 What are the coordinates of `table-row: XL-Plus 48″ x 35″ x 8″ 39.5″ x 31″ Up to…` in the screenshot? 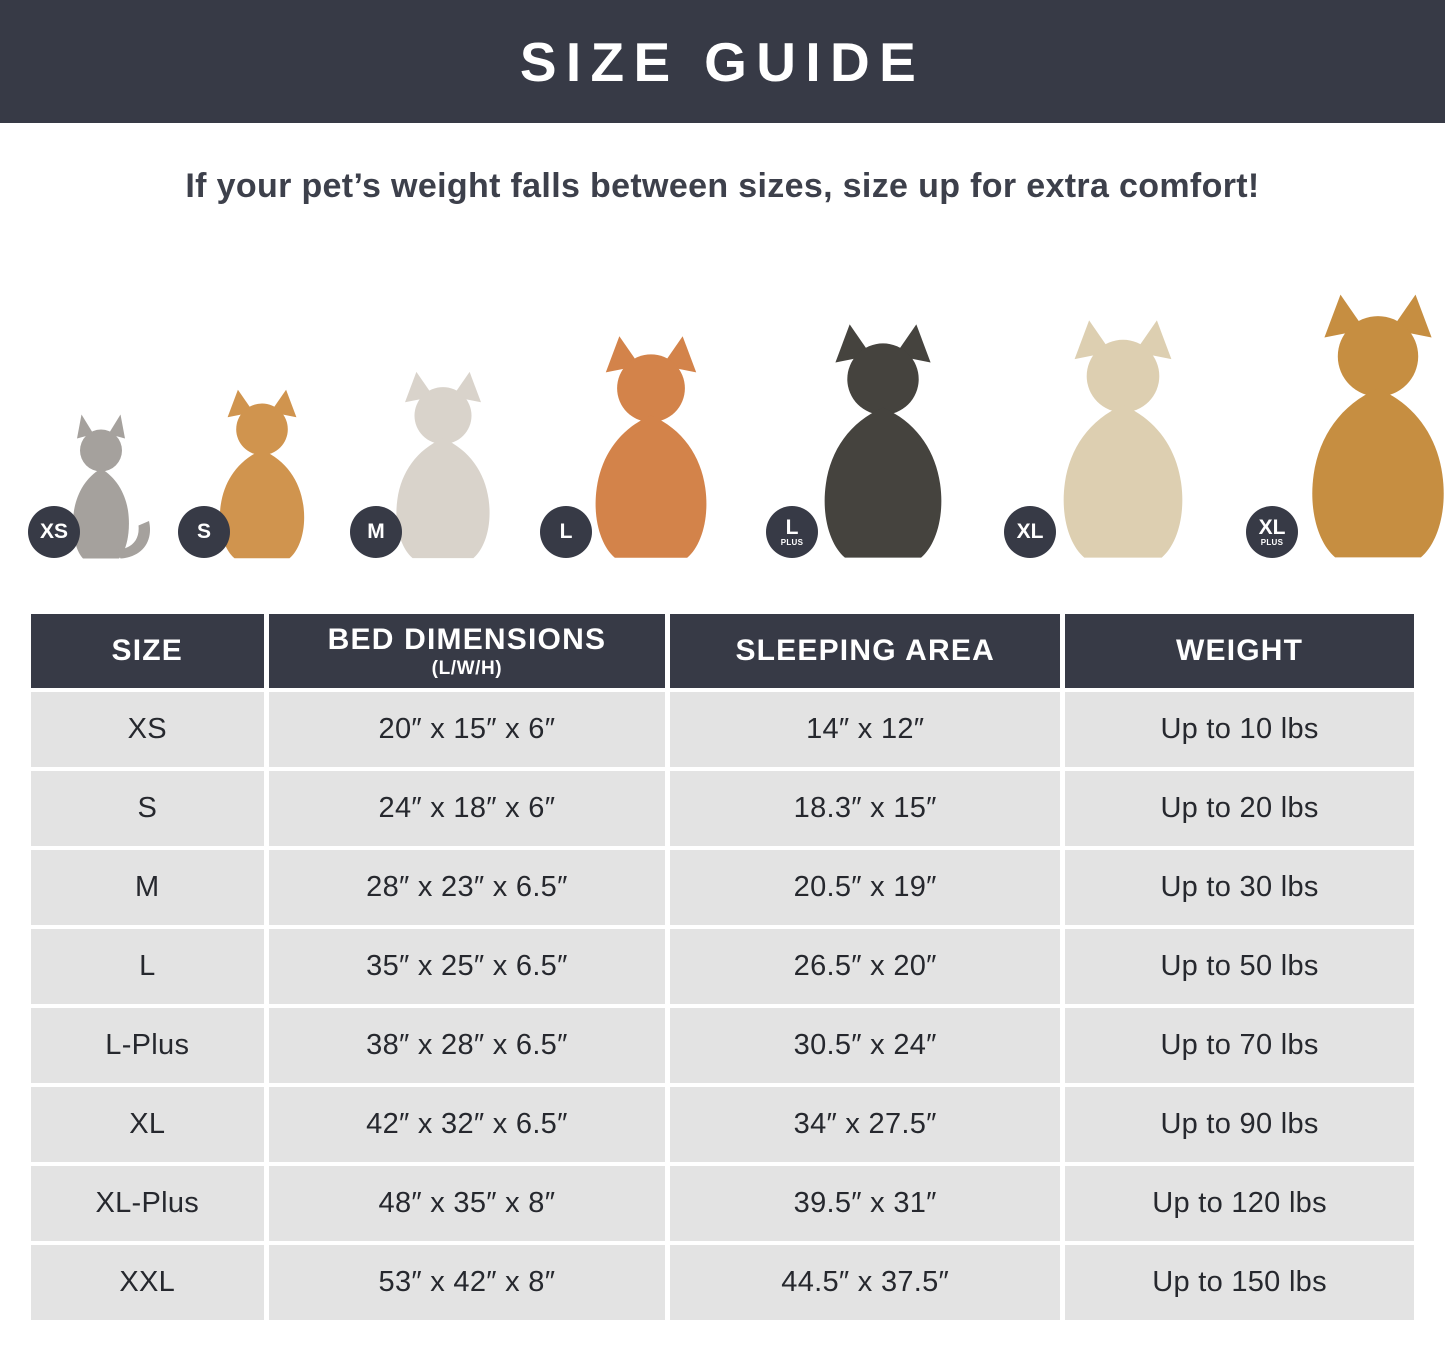 It's located at (722, 1203).